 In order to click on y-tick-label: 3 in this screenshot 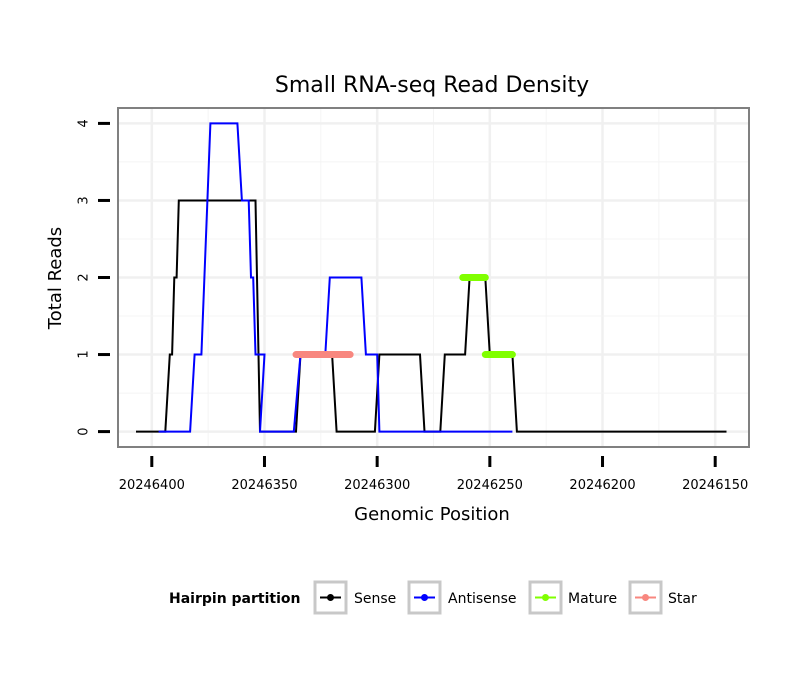, I will do `click(84, 200)`.